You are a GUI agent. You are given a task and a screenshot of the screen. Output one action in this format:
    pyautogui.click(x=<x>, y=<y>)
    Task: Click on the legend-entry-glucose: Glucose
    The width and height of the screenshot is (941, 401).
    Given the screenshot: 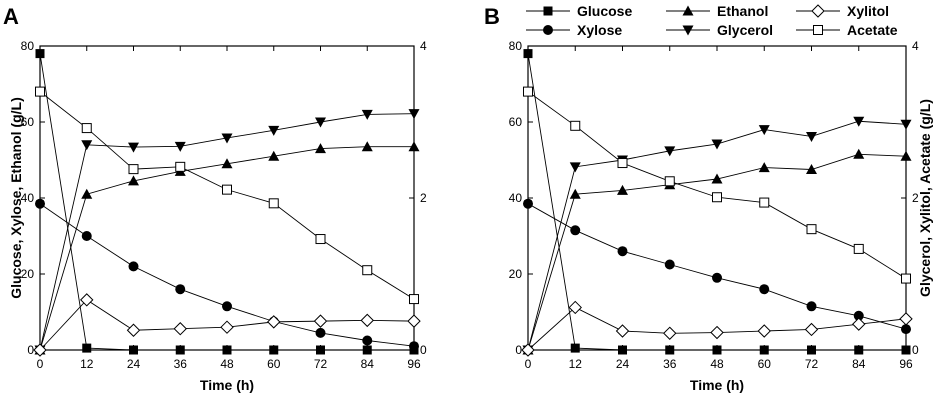 What is the action you would take?
    pyautogui.click(x=579, y=11)
    